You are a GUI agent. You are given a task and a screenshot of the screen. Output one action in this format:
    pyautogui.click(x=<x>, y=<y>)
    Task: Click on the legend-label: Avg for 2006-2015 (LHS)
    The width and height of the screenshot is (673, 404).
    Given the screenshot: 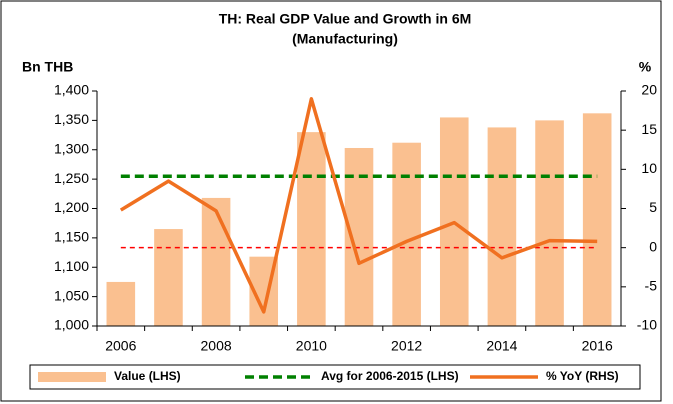 What is the action you would take?
    pyautogui.click(x=390, y=376)
    